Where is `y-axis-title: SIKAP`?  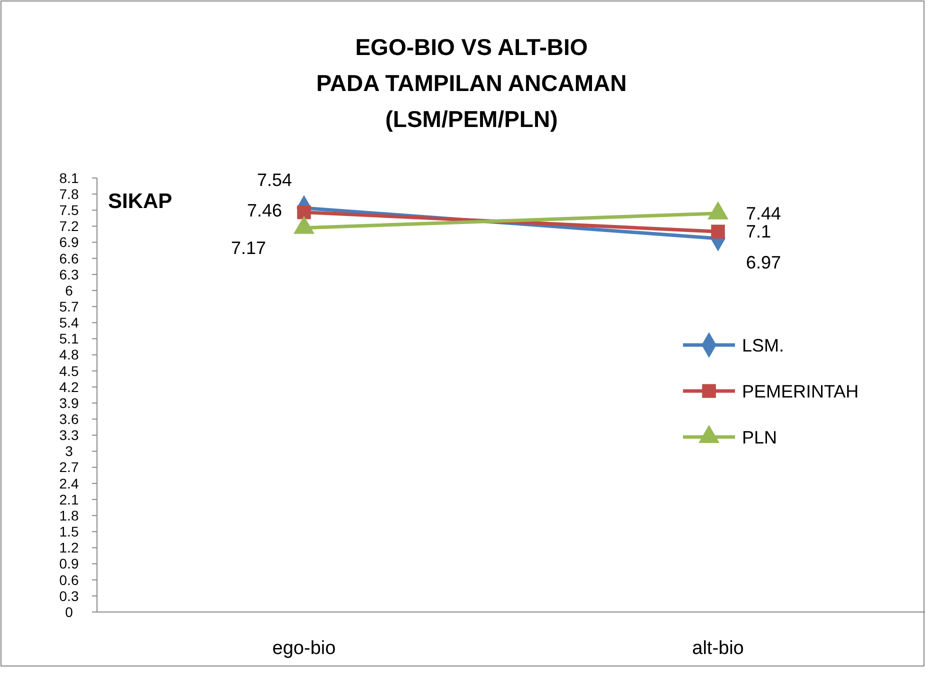
y-axis-title: SIKAP is located at coordinates (140, 201).